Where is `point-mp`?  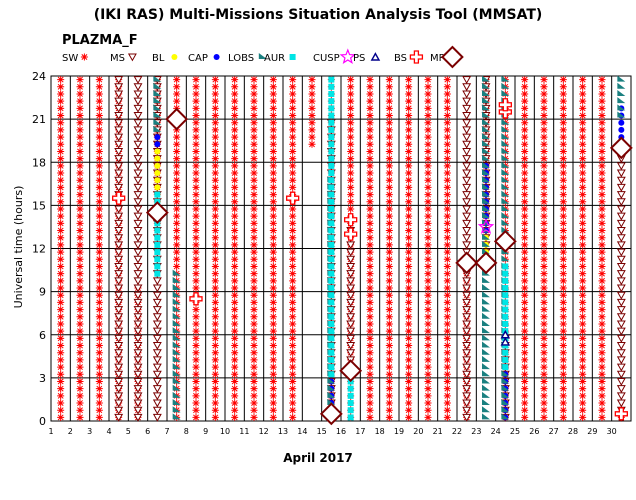
point-mp is located at coordinates (467, 263).